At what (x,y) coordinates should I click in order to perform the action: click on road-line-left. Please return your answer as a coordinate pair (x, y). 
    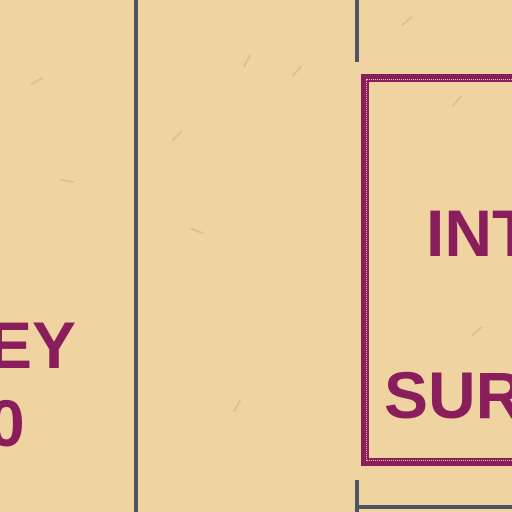
    Looking at the image, I should click on (136, 256).